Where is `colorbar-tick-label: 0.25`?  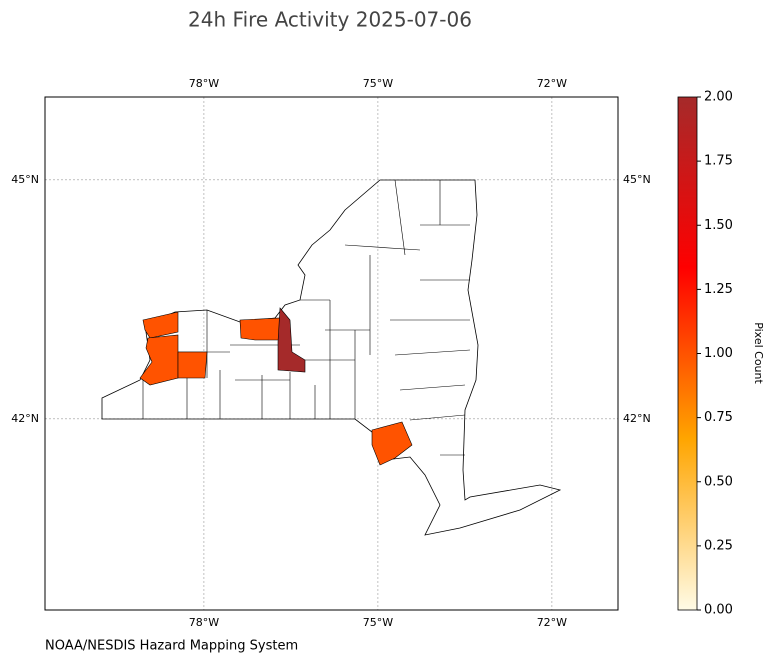 colorbar-tick-label: 0.25 is located at coordinates (718, 545).